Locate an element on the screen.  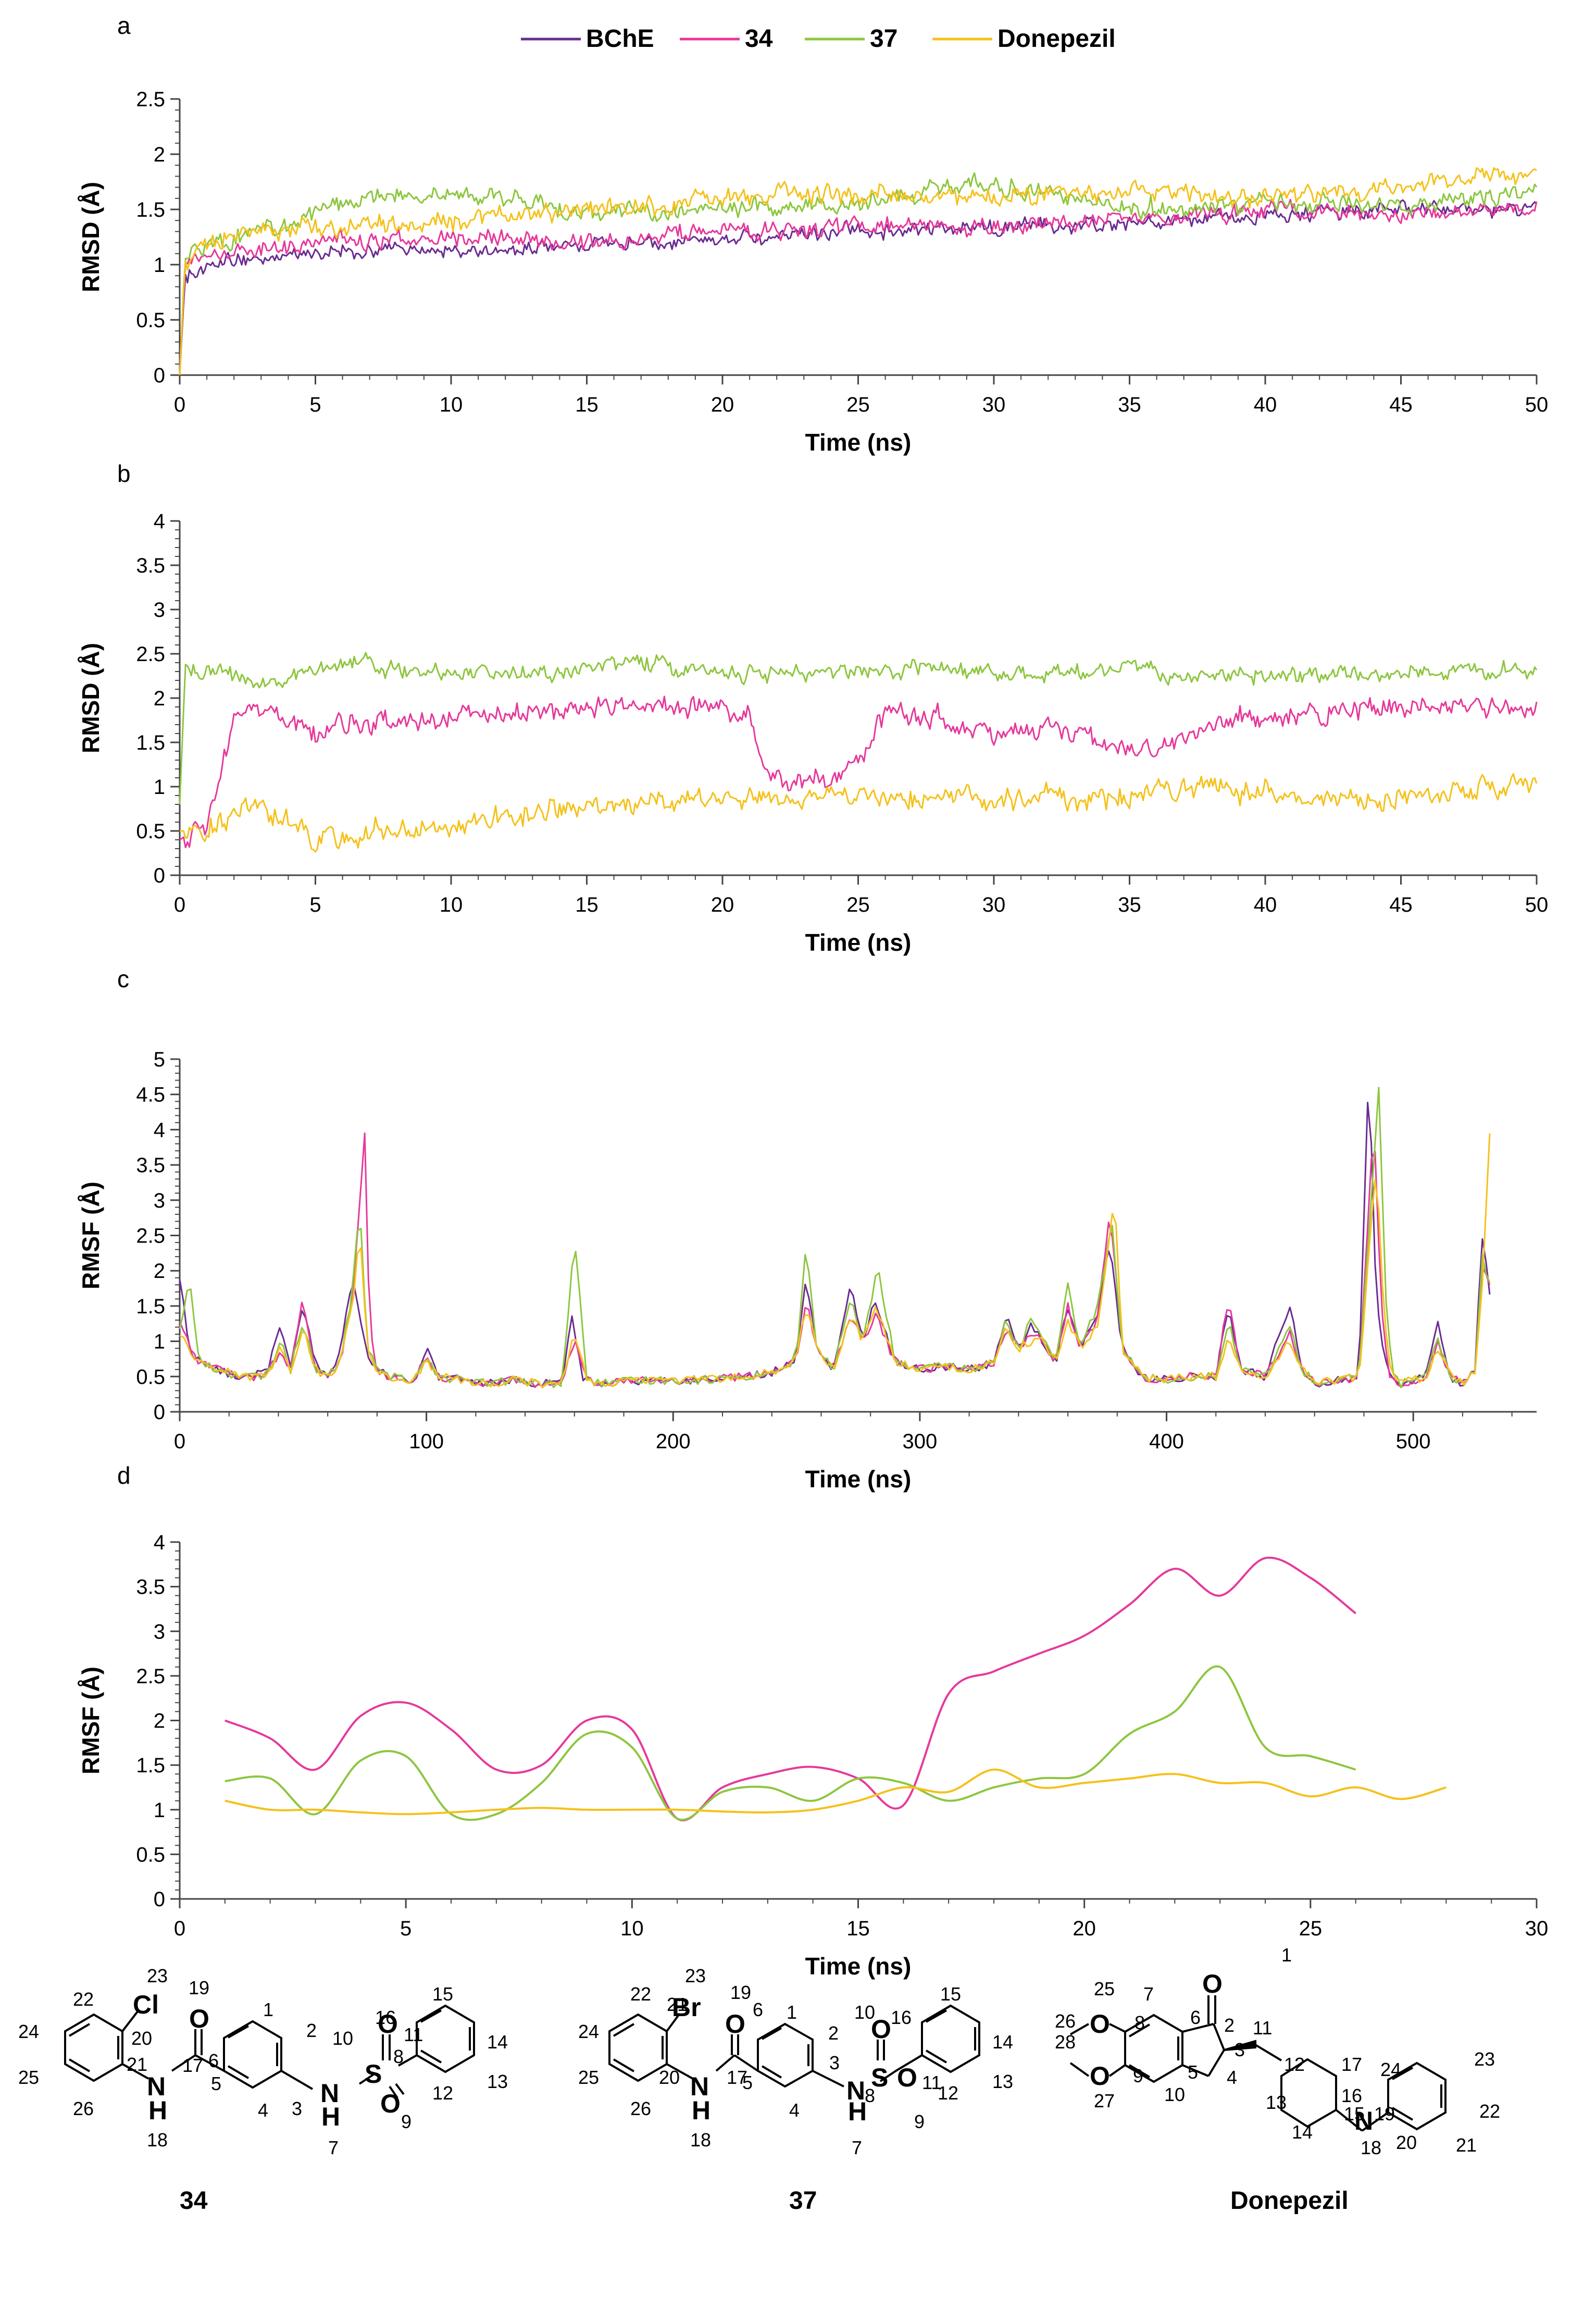
panel-c-x-tick-label: 500 is located at coordinates (1413, 1441).